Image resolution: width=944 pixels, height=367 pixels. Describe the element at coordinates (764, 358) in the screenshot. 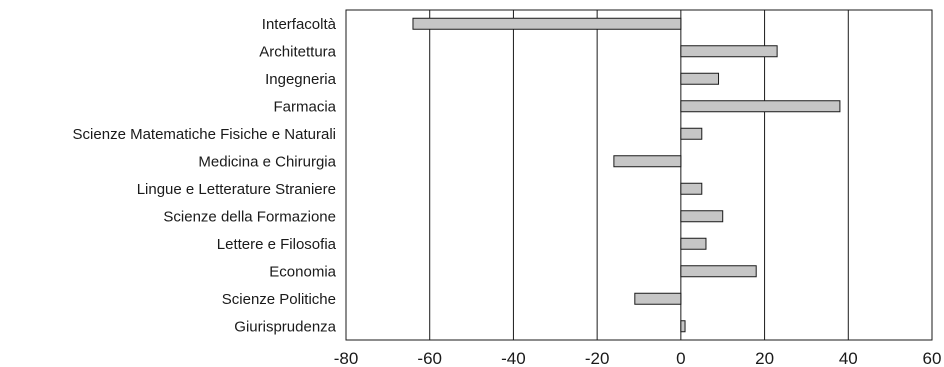

I see `x-tick-label: 20` at that location.